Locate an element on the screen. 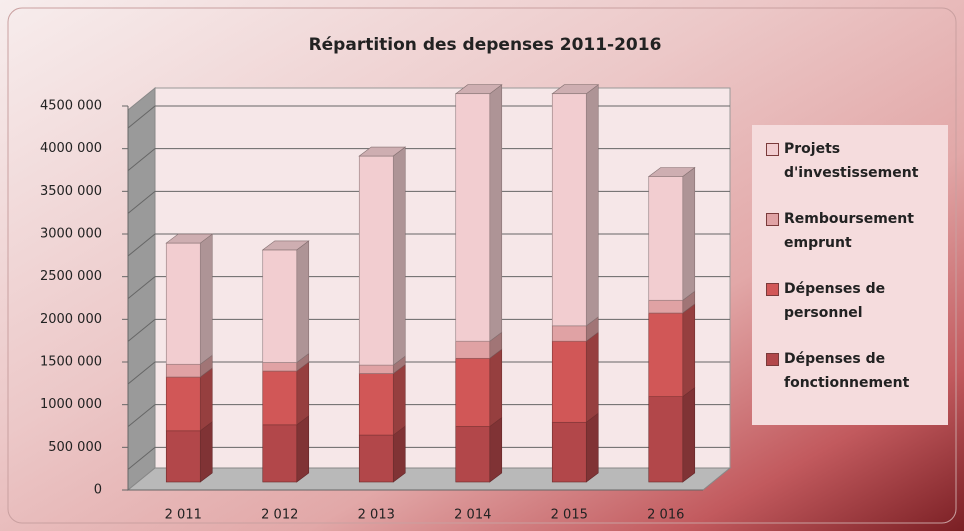  y-tick-label: 3000 000 is located at coordinates (71, 234).